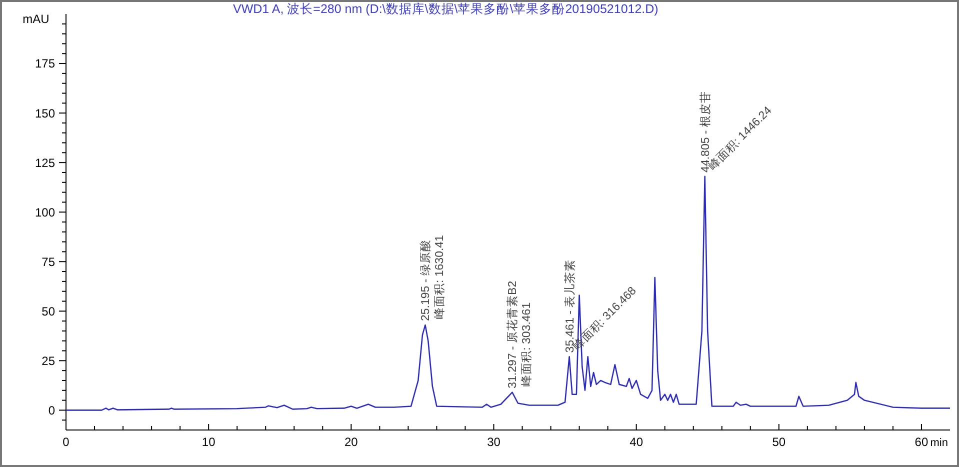  What do you see at coordinates (45, 113) in the screenshot?
I see `y-tick-label: 150` at bounding box center [45, 113].